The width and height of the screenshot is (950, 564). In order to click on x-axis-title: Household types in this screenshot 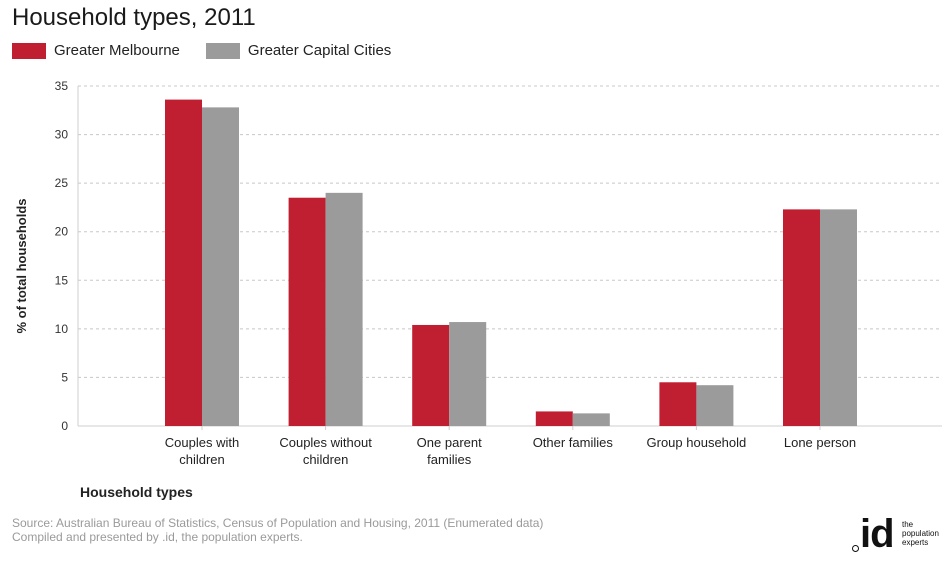, I will do `click(136, 492)`.